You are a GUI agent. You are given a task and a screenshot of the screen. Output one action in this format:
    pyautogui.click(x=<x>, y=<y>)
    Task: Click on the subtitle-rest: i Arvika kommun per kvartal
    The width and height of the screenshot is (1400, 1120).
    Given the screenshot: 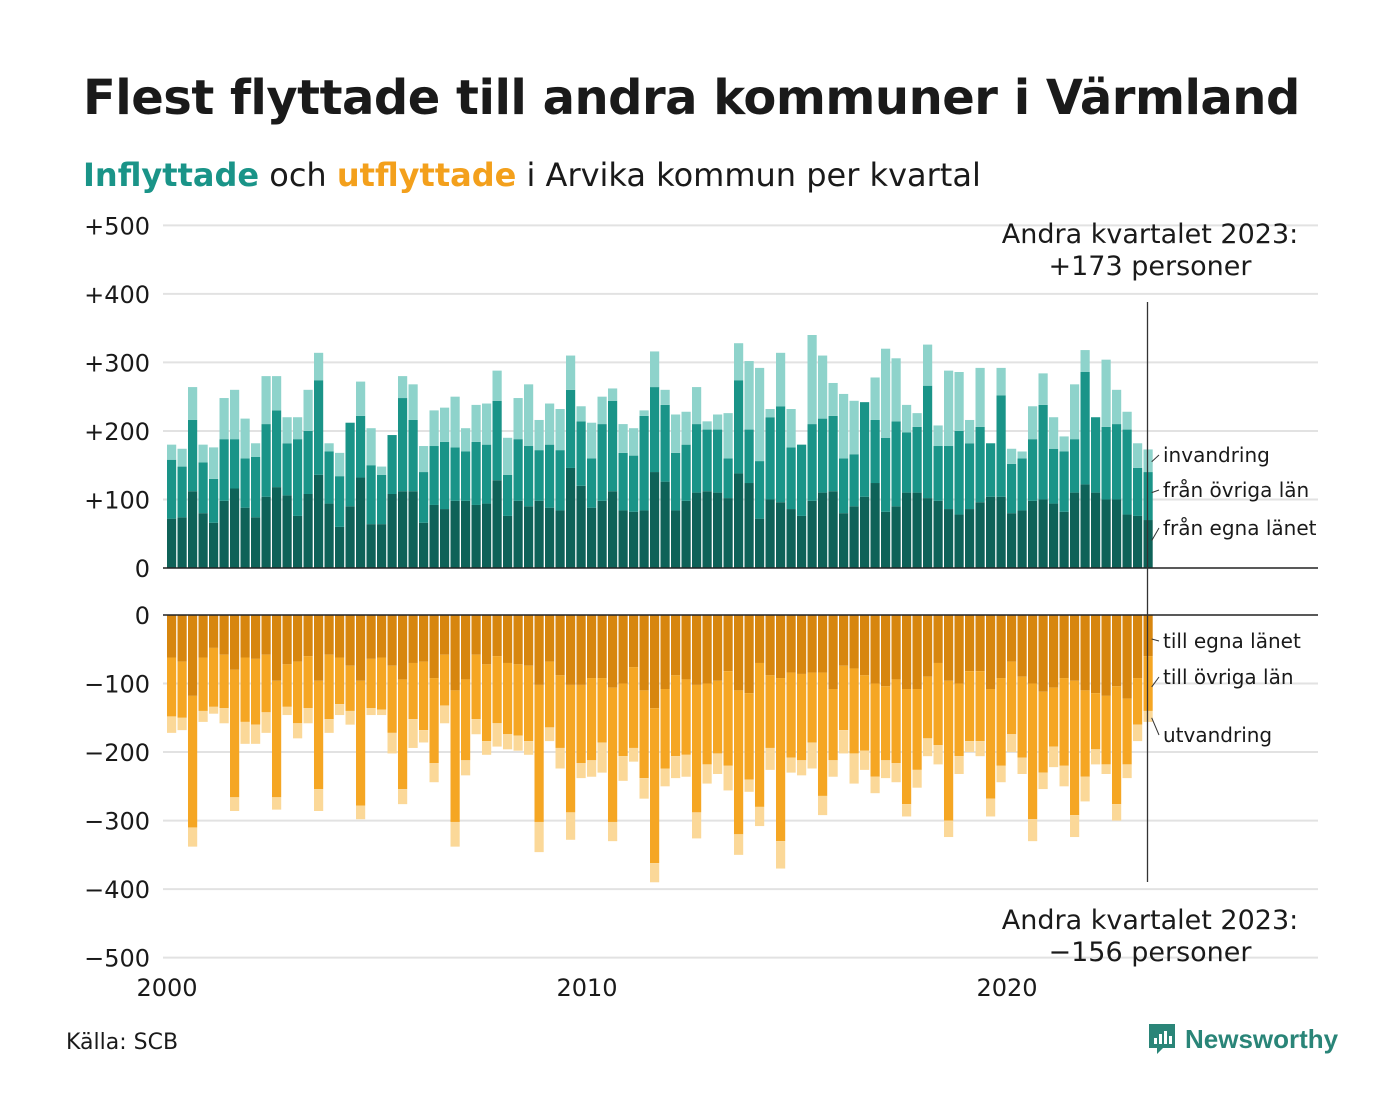 What is the action you would take?
    pyautogui.click(x=753, y=175)
    